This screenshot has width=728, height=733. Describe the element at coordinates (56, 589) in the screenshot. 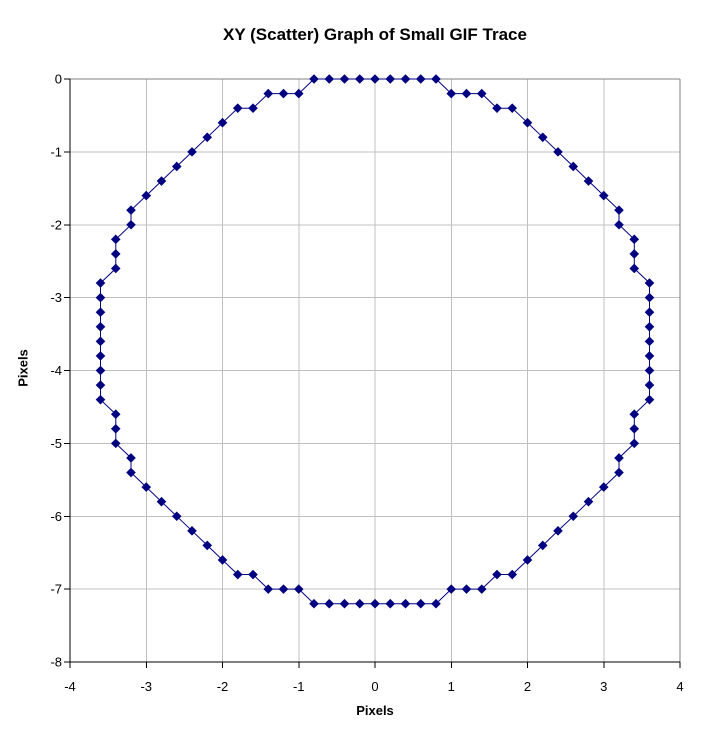

I see `y-tick-label: -7` at that location.